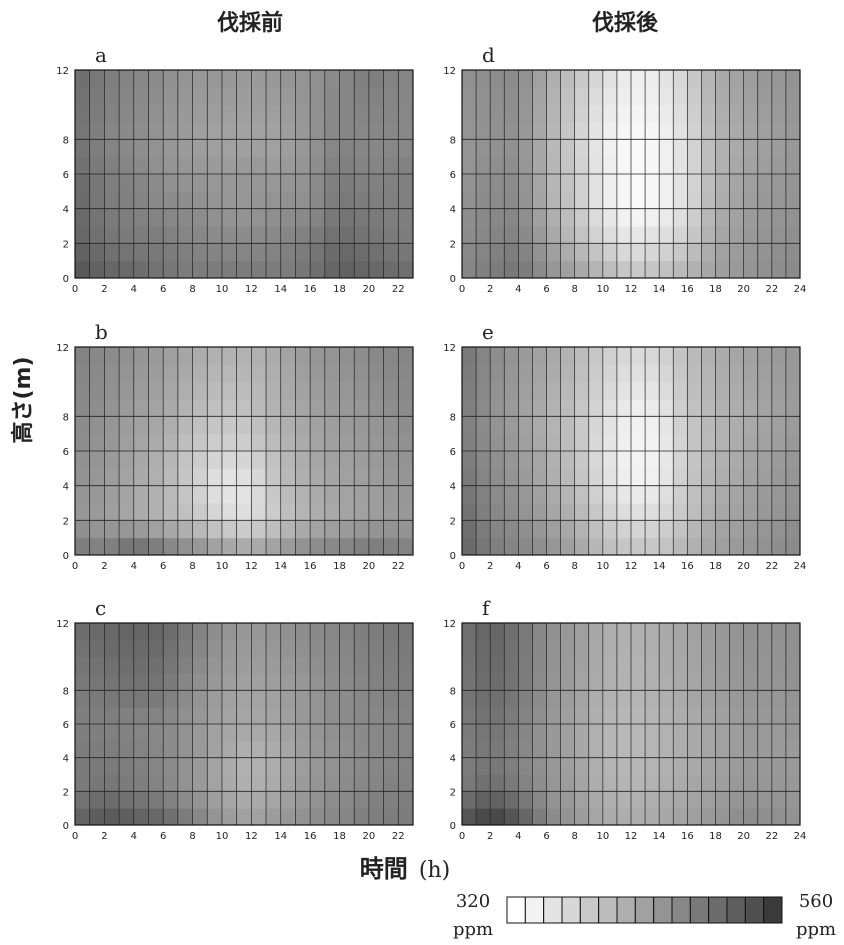 The width and height of the screenshot is (844, 945). What do you see at coordinates (816, 929) in the screenshot?
I see `colorbar-max-unit: ppm` at bounding box center [816, 929].